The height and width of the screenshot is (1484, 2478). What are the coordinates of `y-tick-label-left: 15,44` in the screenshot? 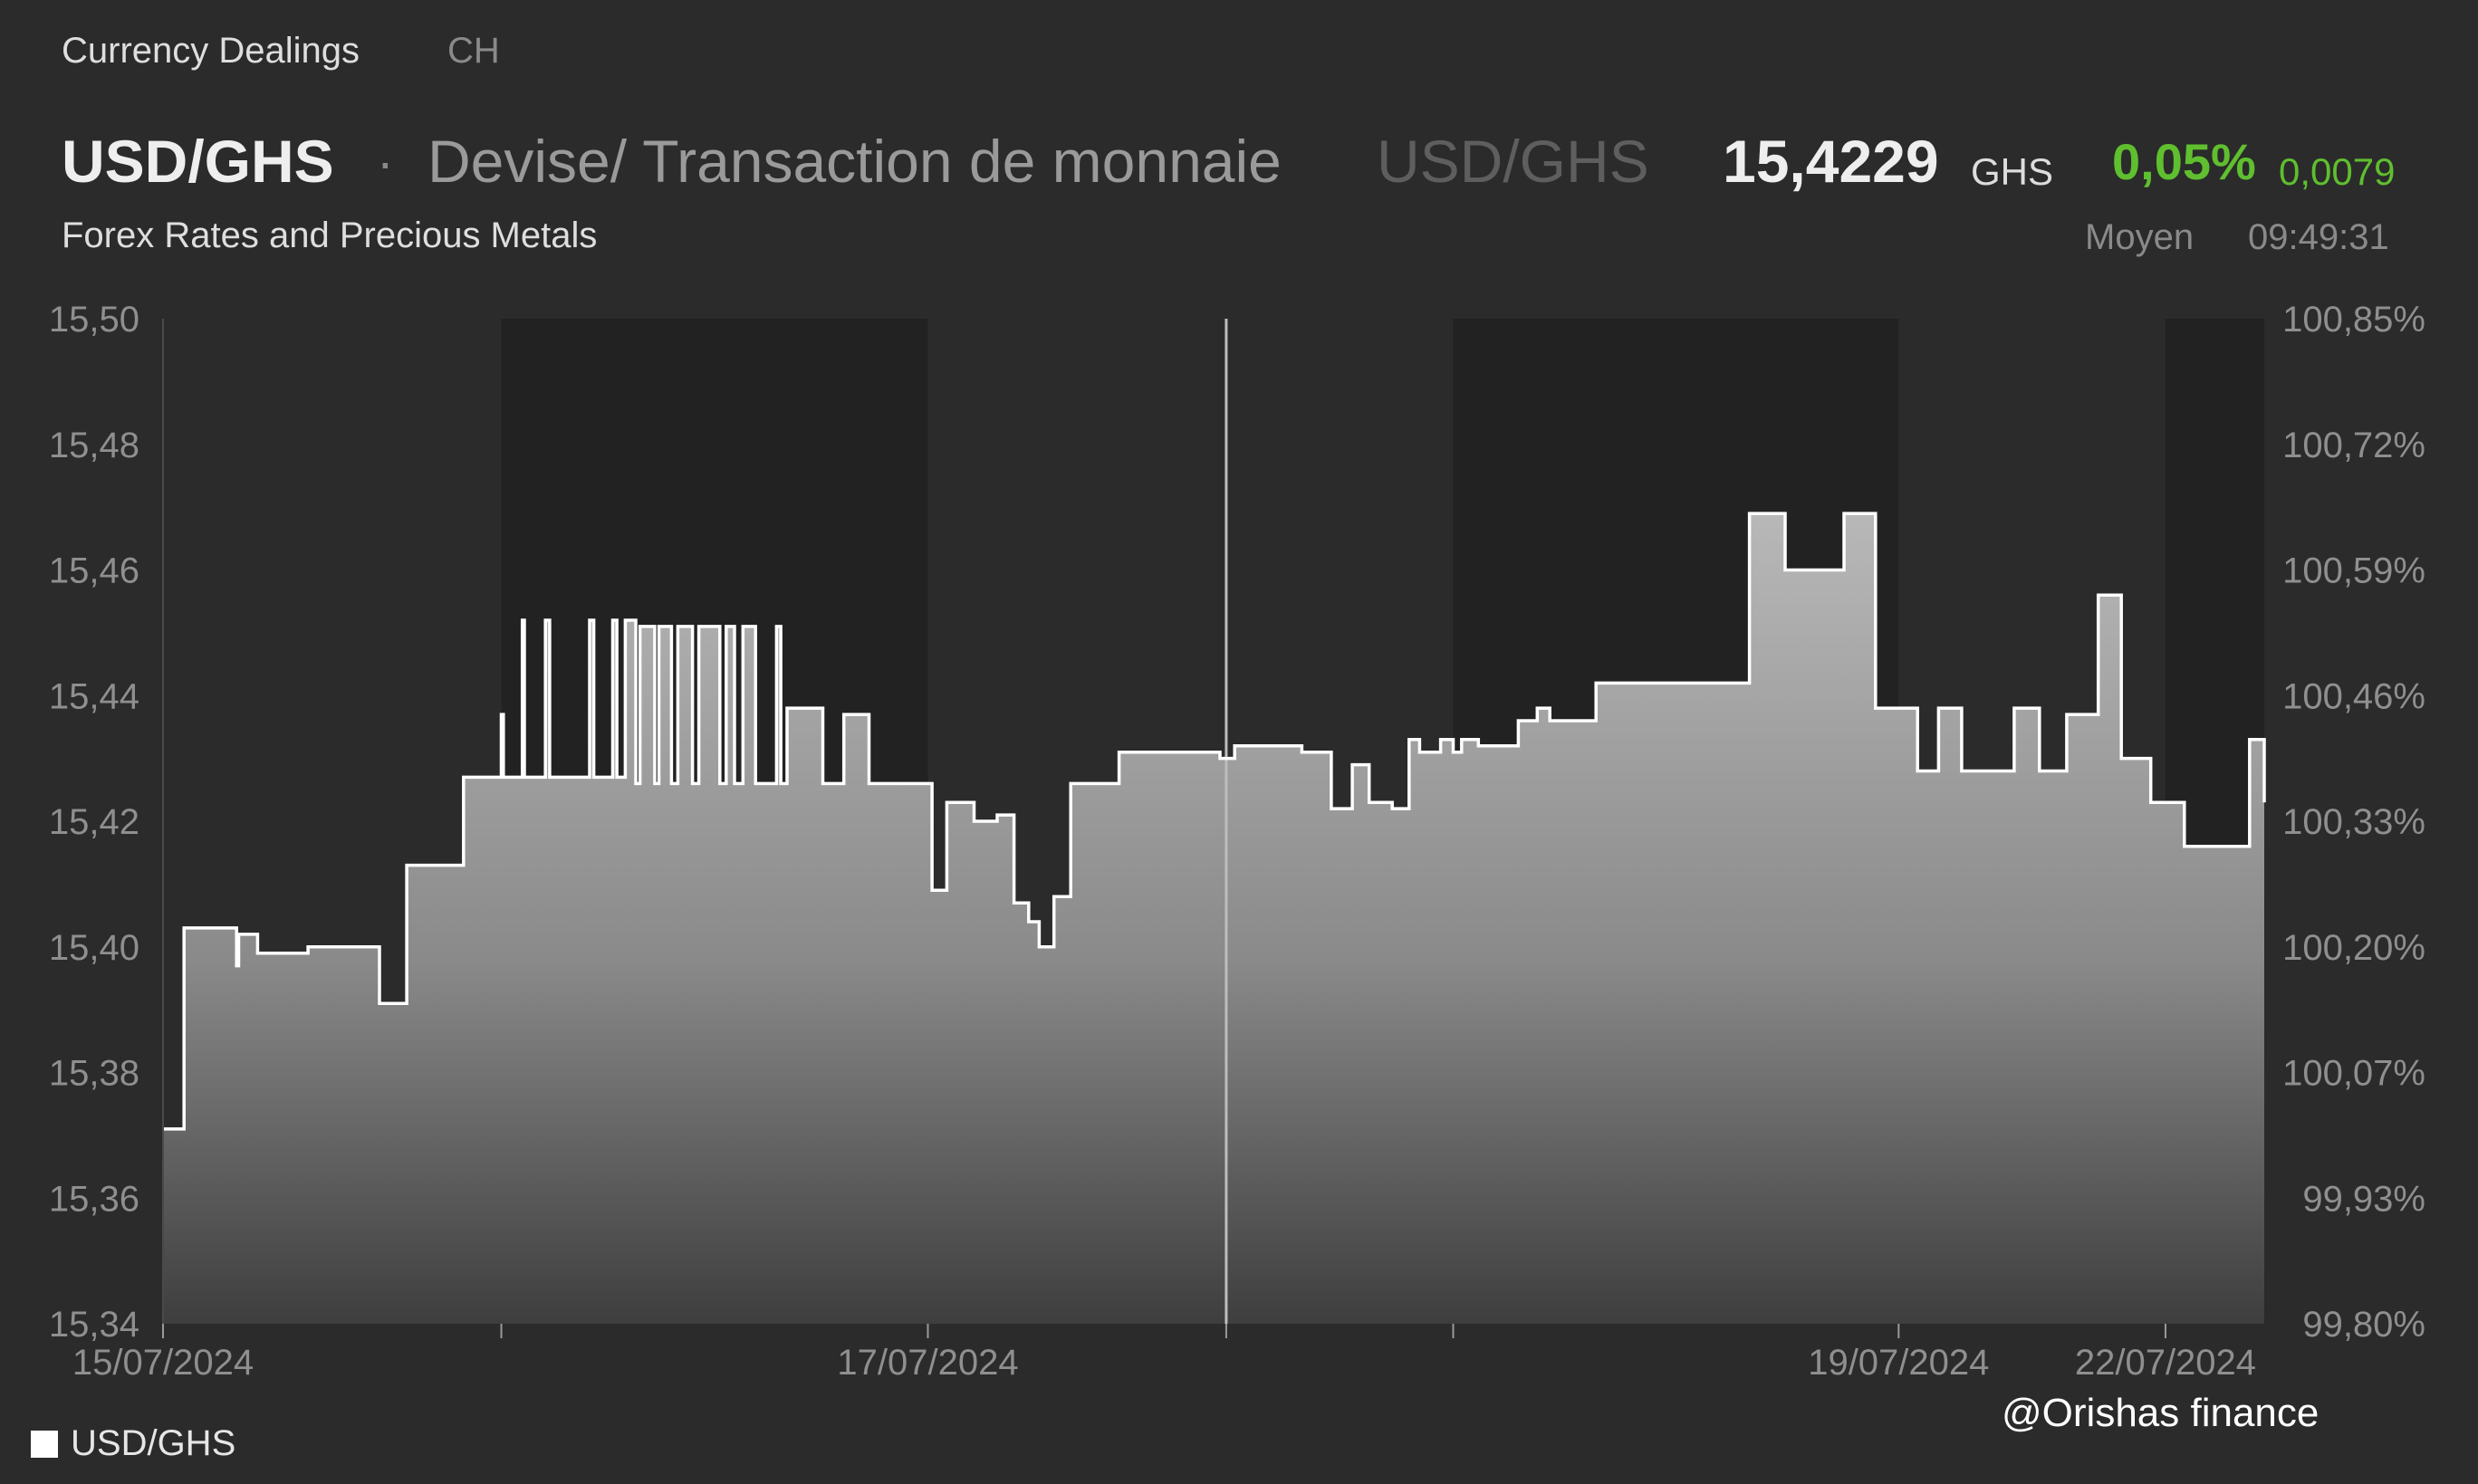 It's located at (94, 696).